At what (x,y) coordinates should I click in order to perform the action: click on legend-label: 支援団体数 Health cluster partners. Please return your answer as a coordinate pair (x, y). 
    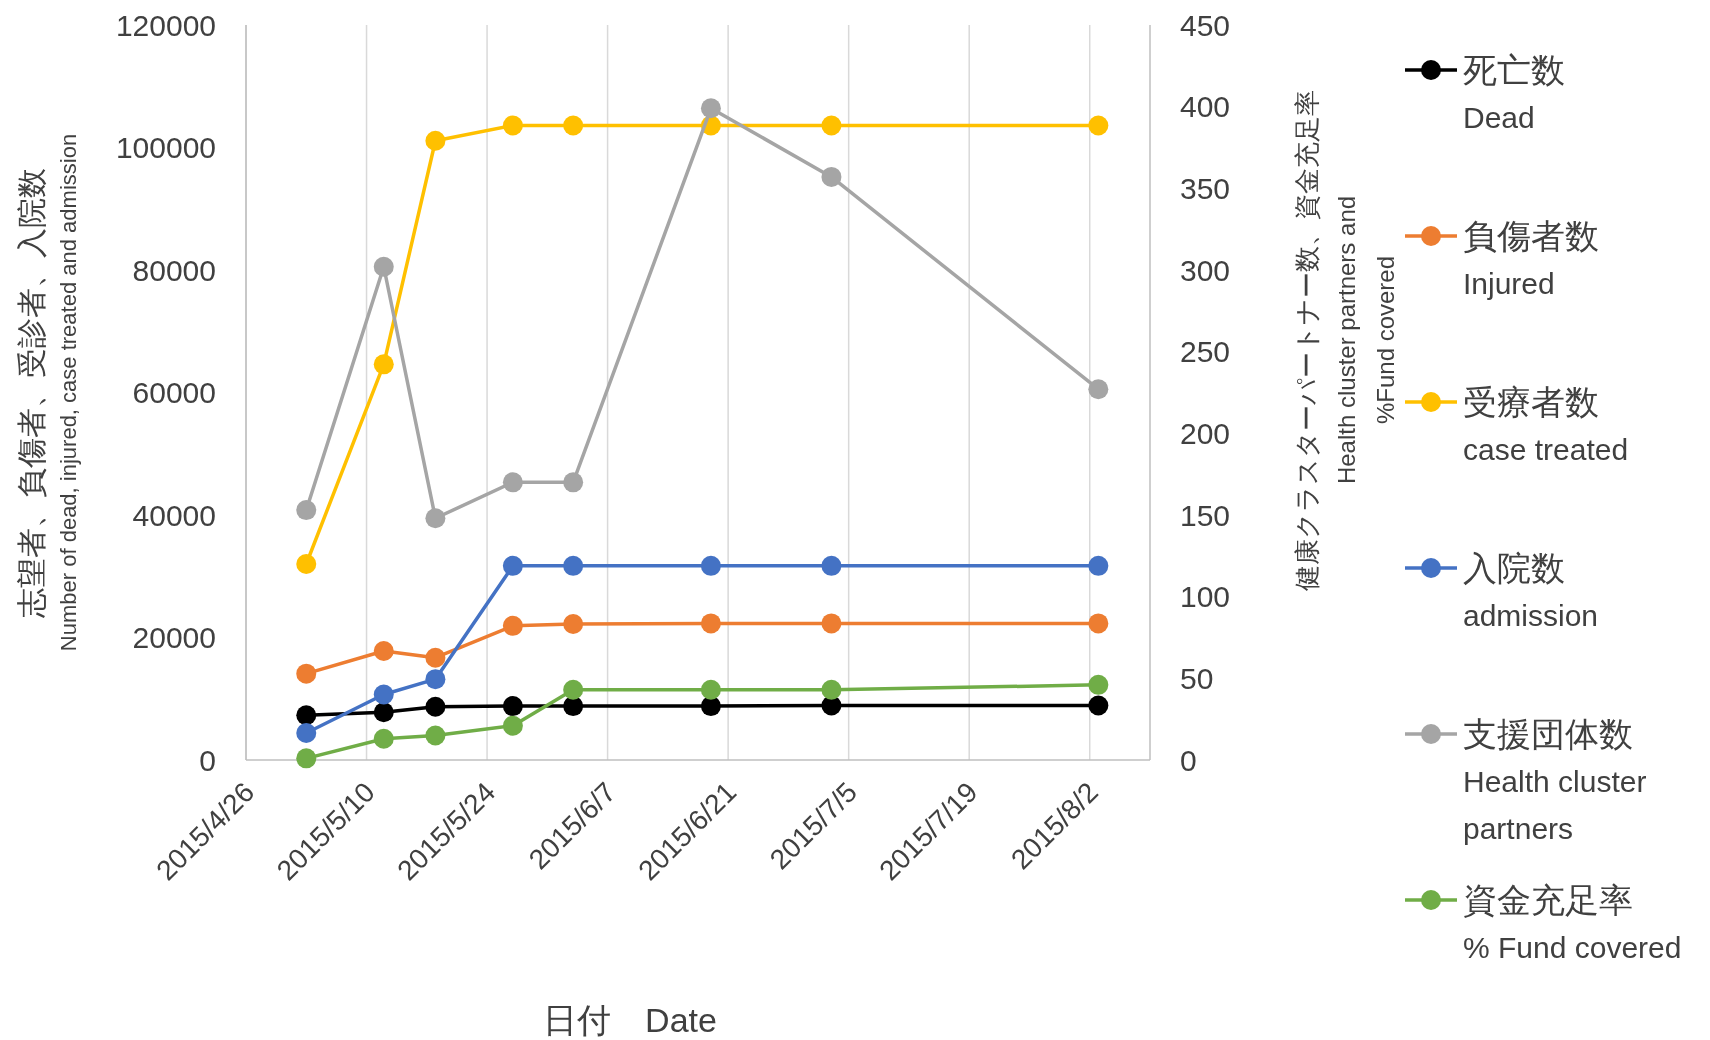
    Looking at the image, I should click on (1555, 780).